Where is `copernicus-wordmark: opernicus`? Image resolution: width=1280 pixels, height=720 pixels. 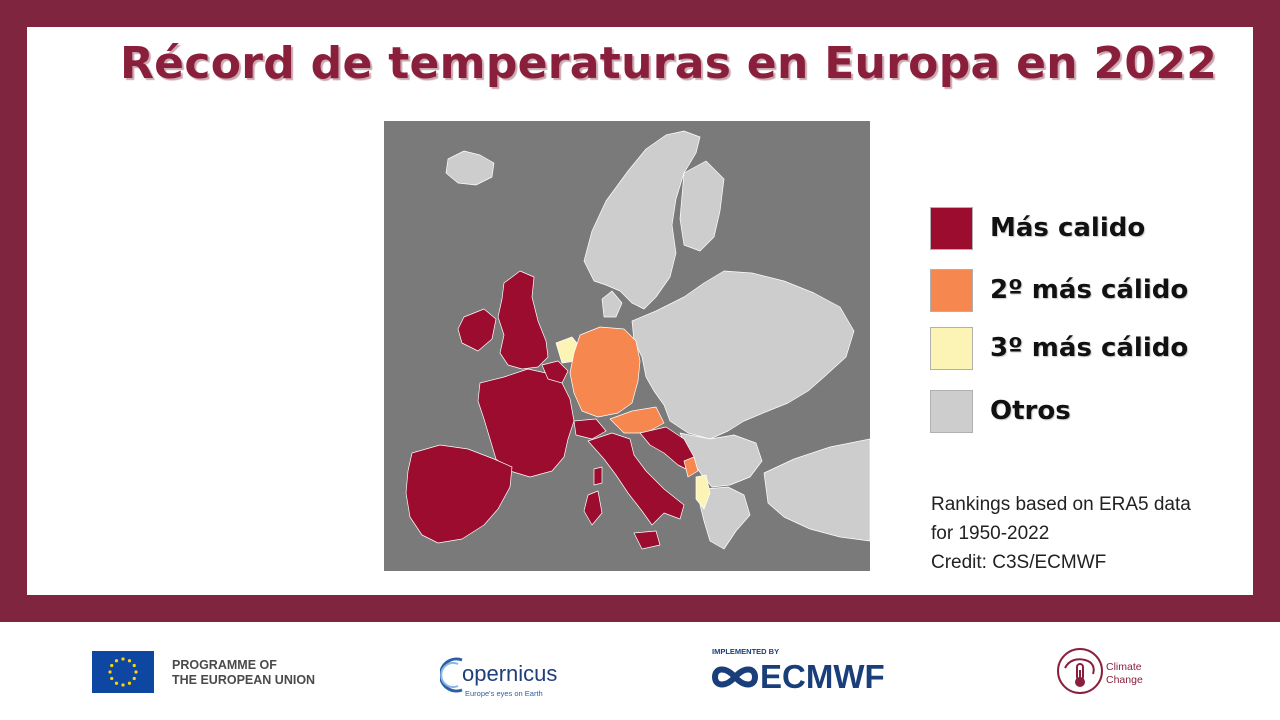 copernicus-wordmark: opernicus is located at coordinates (510, 673).